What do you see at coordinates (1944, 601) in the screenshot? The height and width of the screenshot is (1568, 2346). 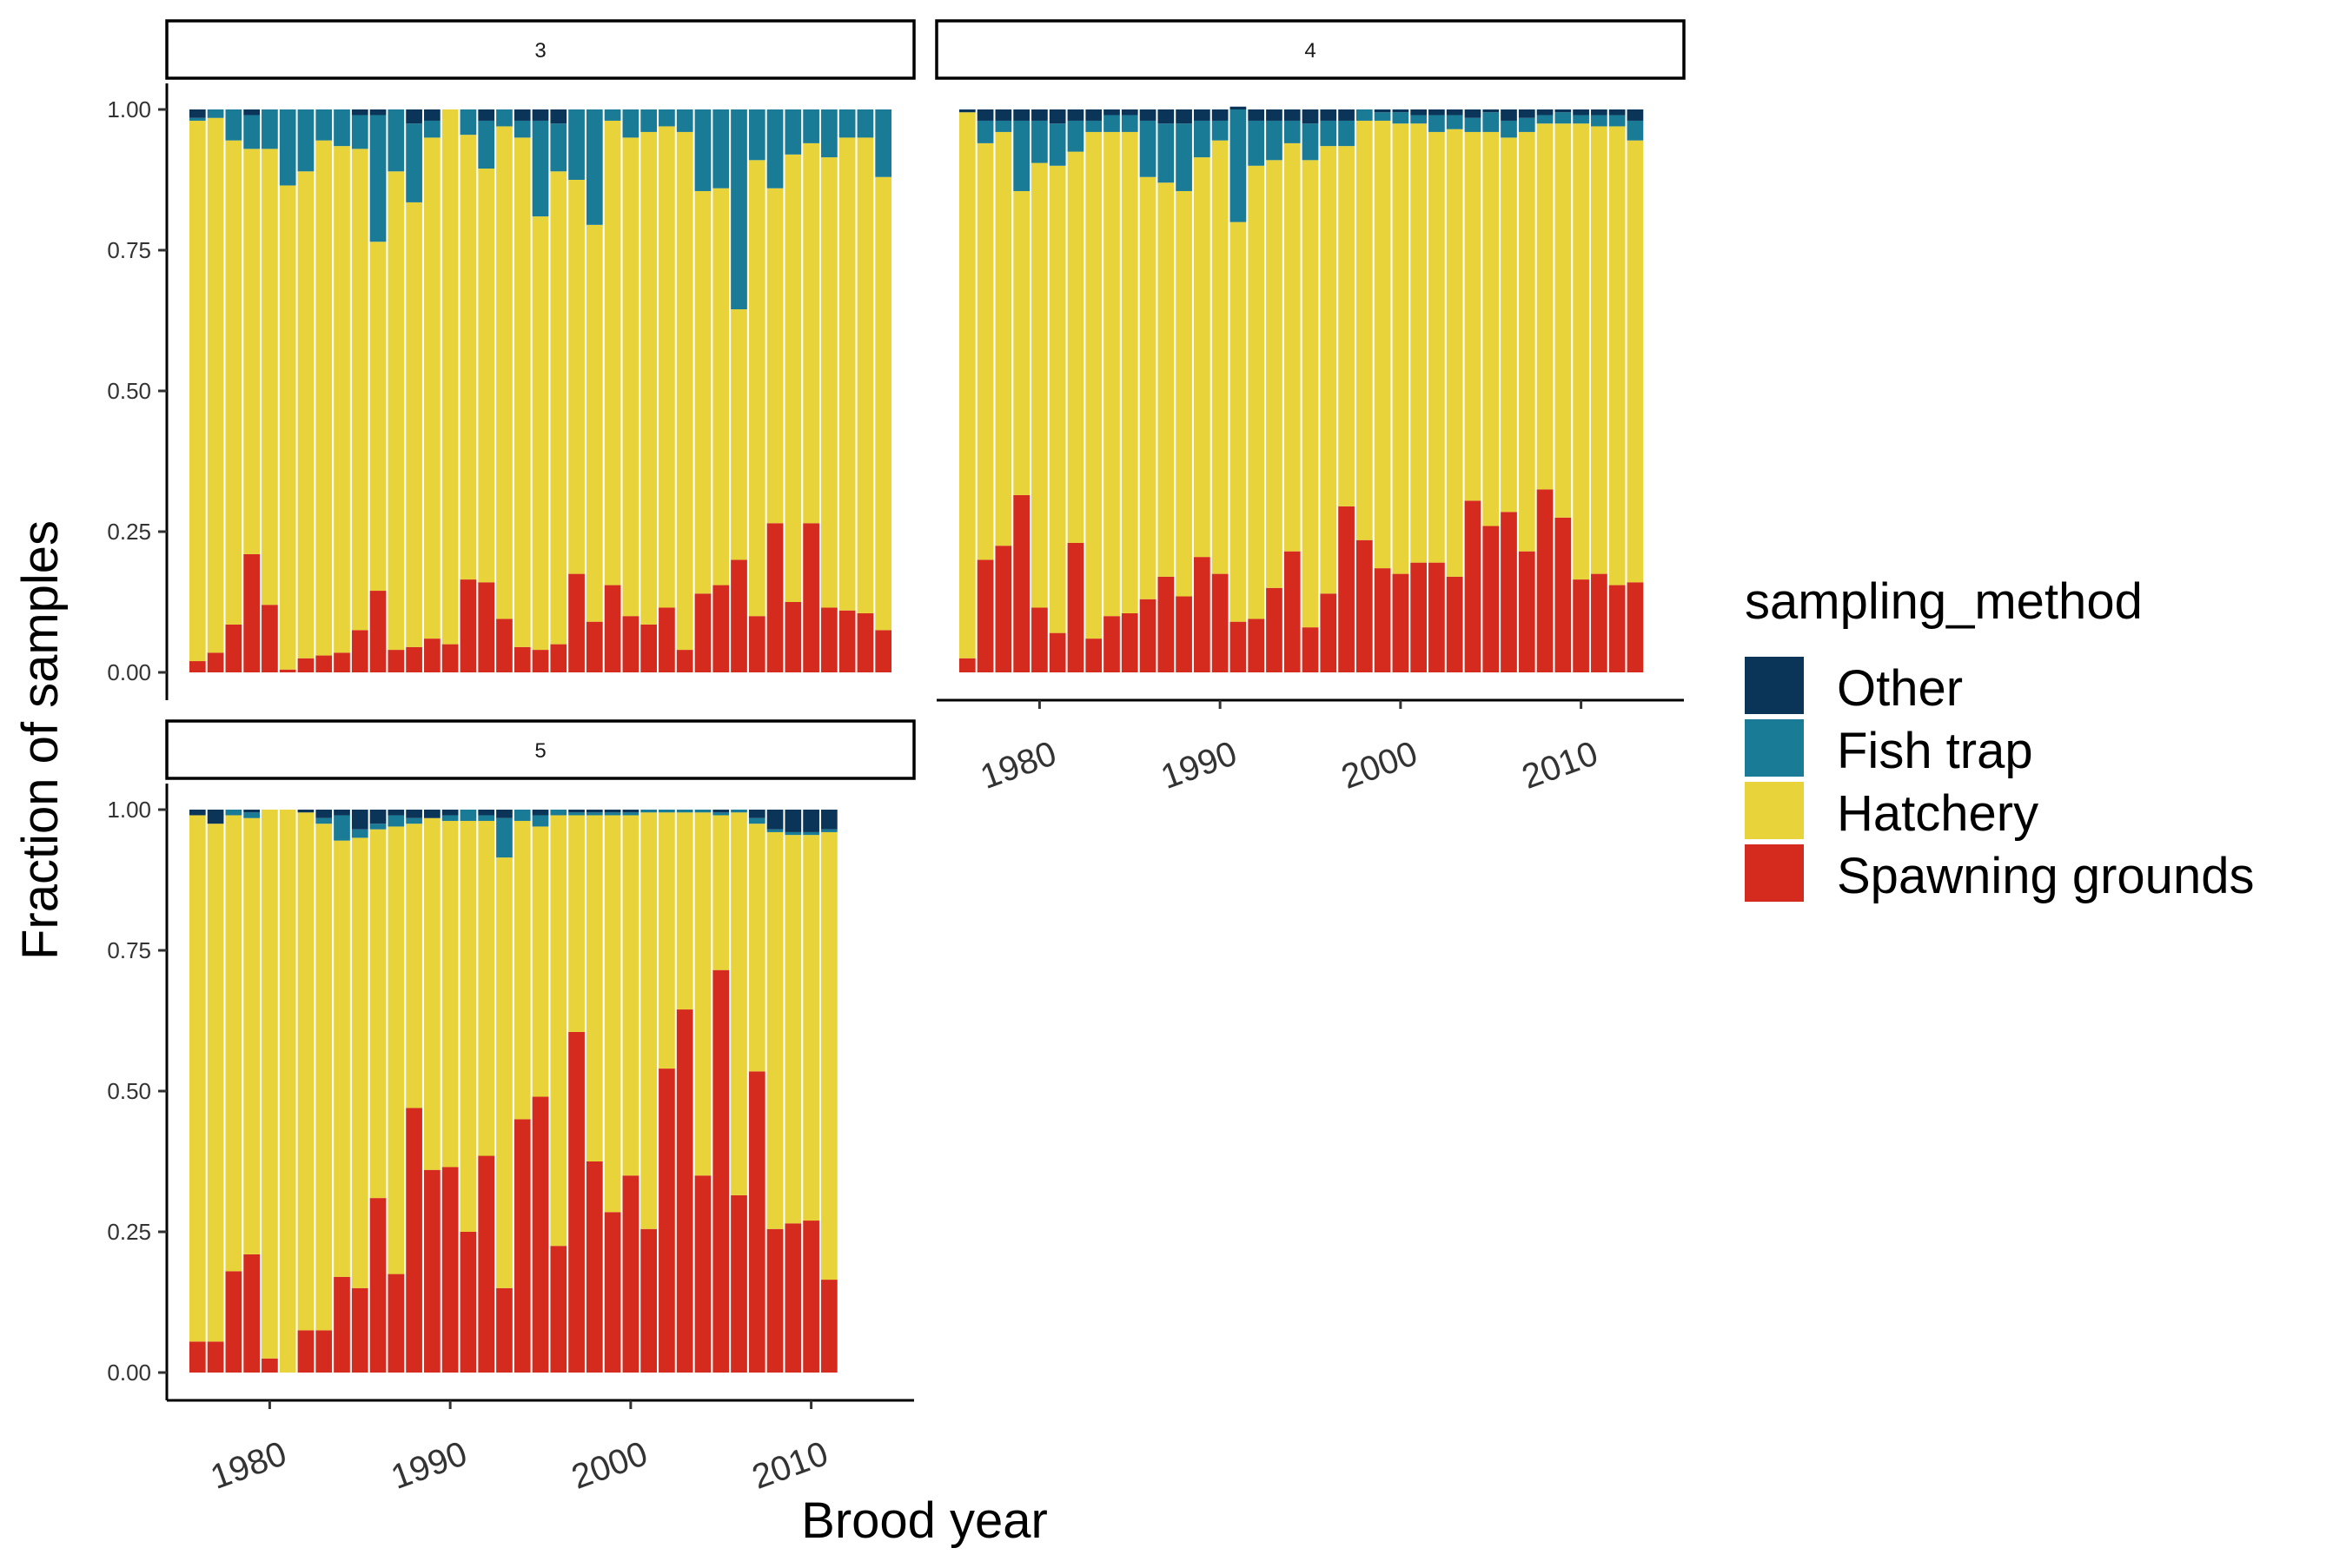 I see `legend-title: sampling_method` at bounding box center [1944, 601].